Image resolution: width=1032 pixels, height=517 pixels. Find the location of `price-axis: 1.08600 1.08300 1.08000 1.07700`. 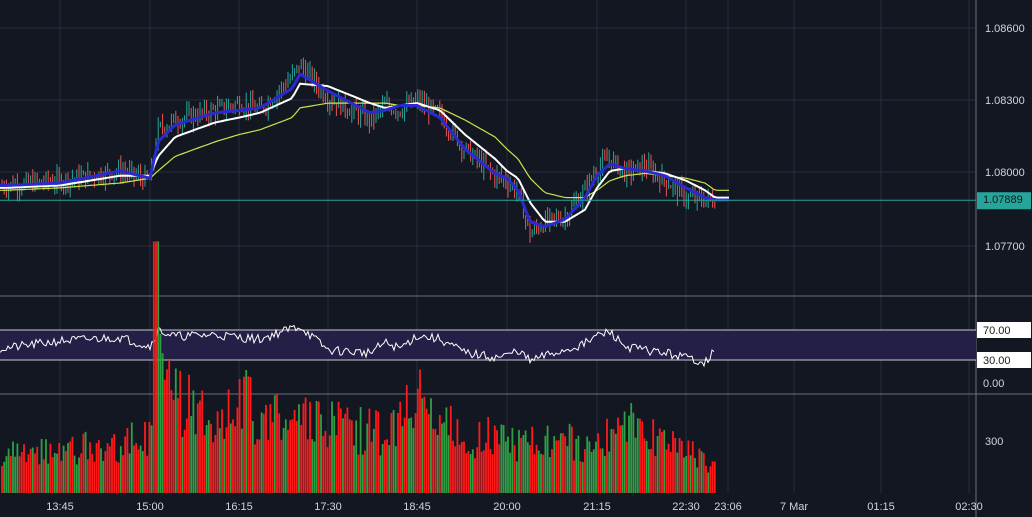

price-axis: 1.08600 1.08300 1.08000 1.07700 is located at coordinates (1005, 138).